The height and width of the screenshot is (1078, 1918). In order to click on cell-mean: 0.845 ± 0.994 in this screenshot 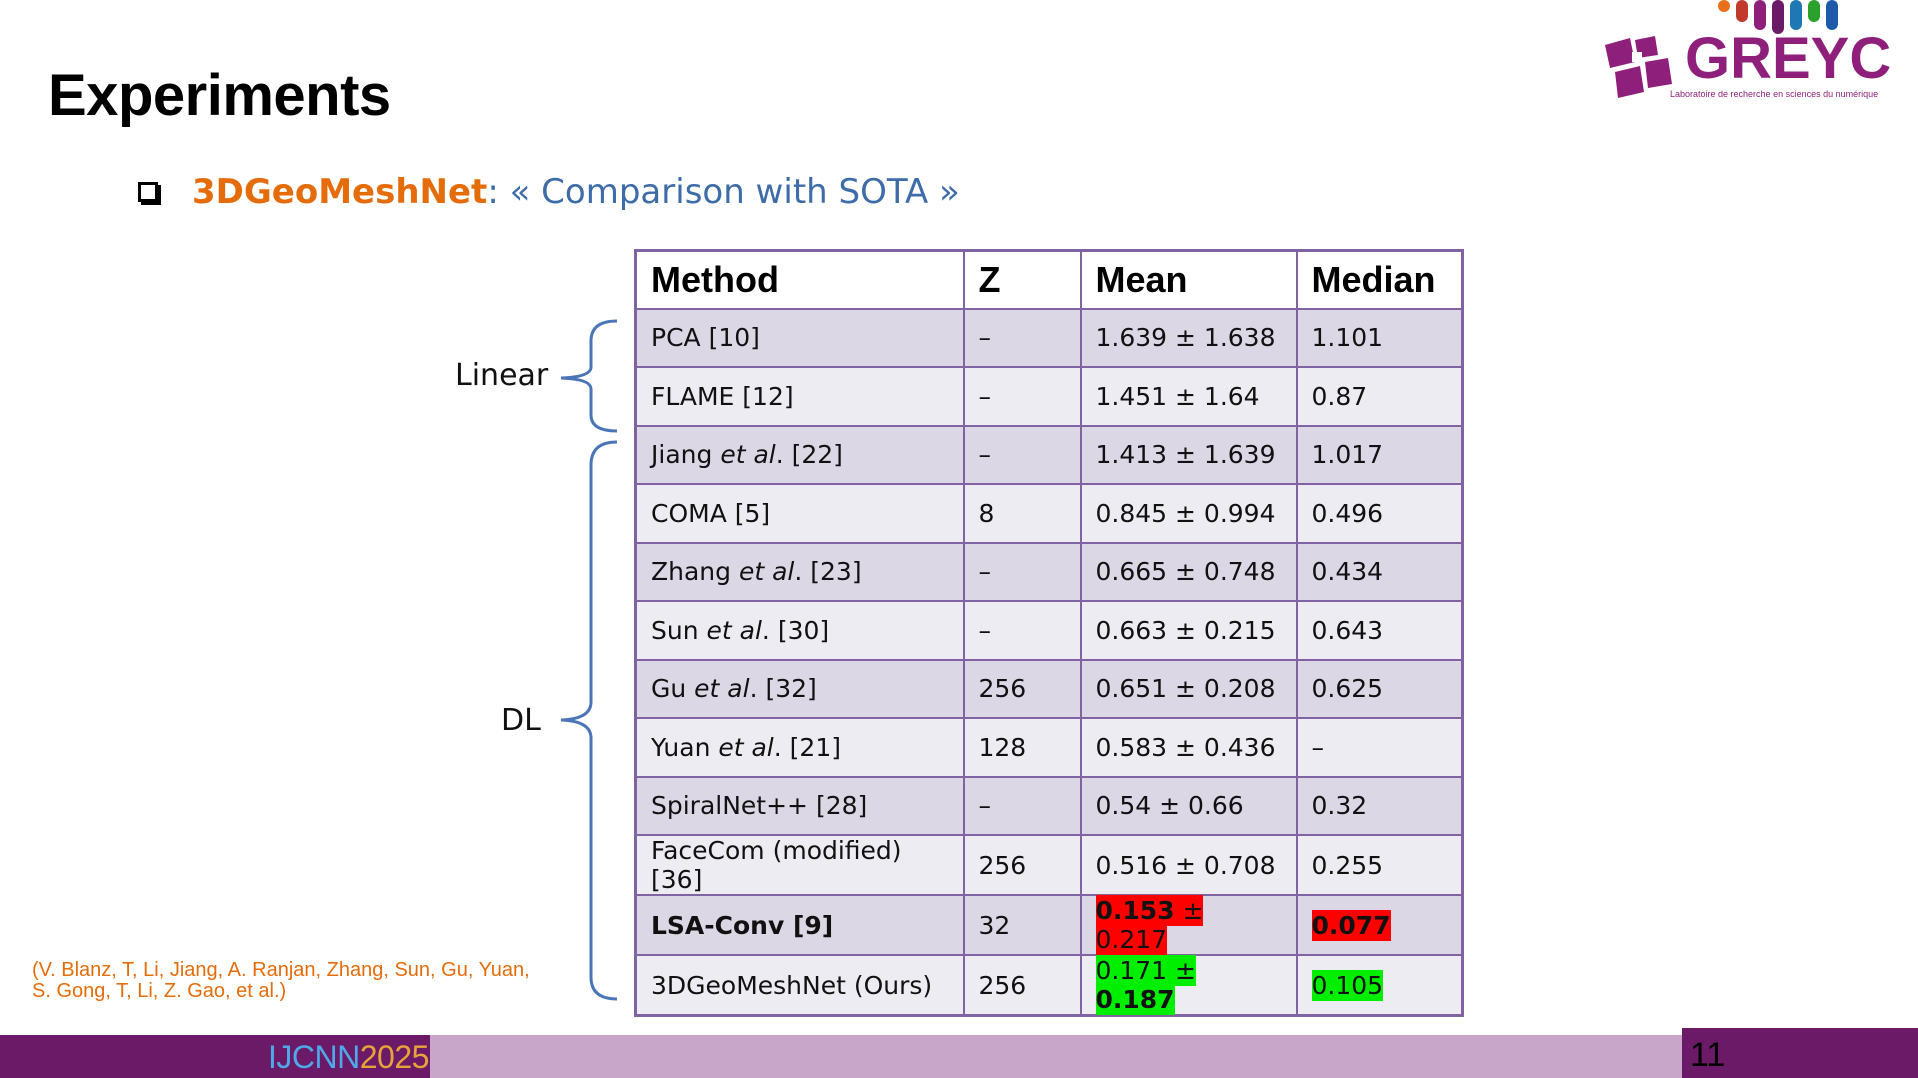, I will do `click(1188, 513)`.